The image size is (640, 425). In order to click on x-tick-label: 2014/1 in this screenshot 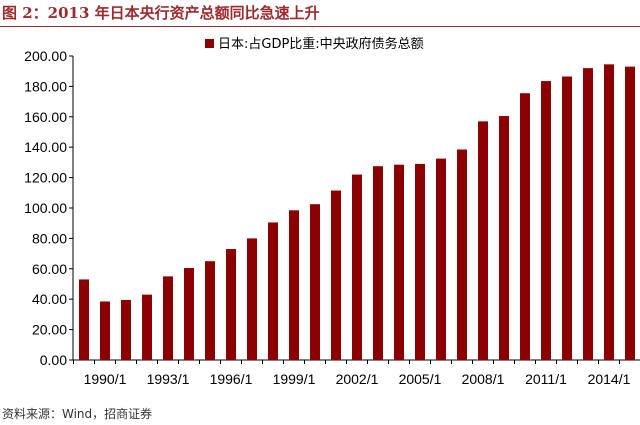, I will do `click(609, 379)`.